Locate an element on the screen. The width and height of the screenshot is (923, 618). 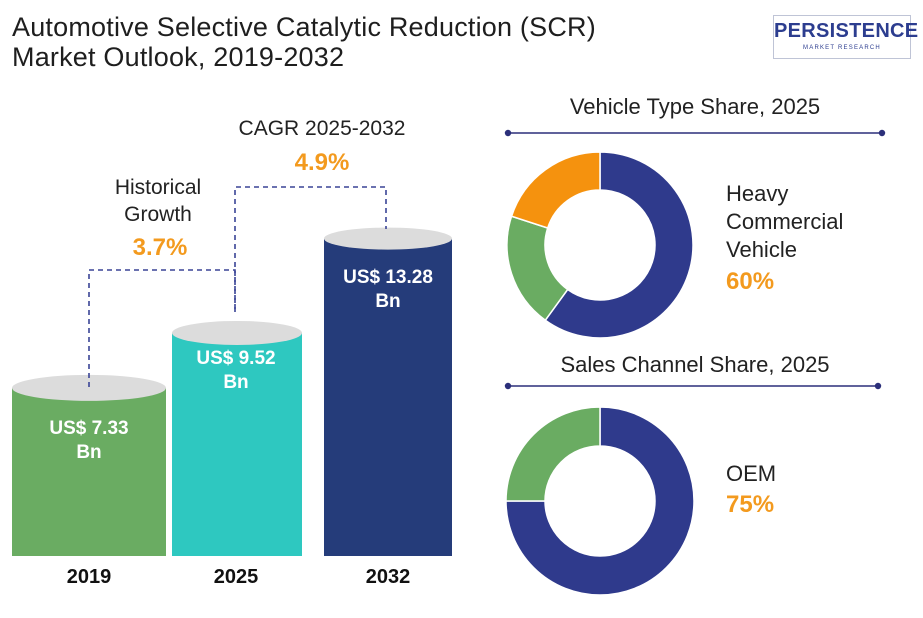
growth-connectors is located at coordinates (237, 286).